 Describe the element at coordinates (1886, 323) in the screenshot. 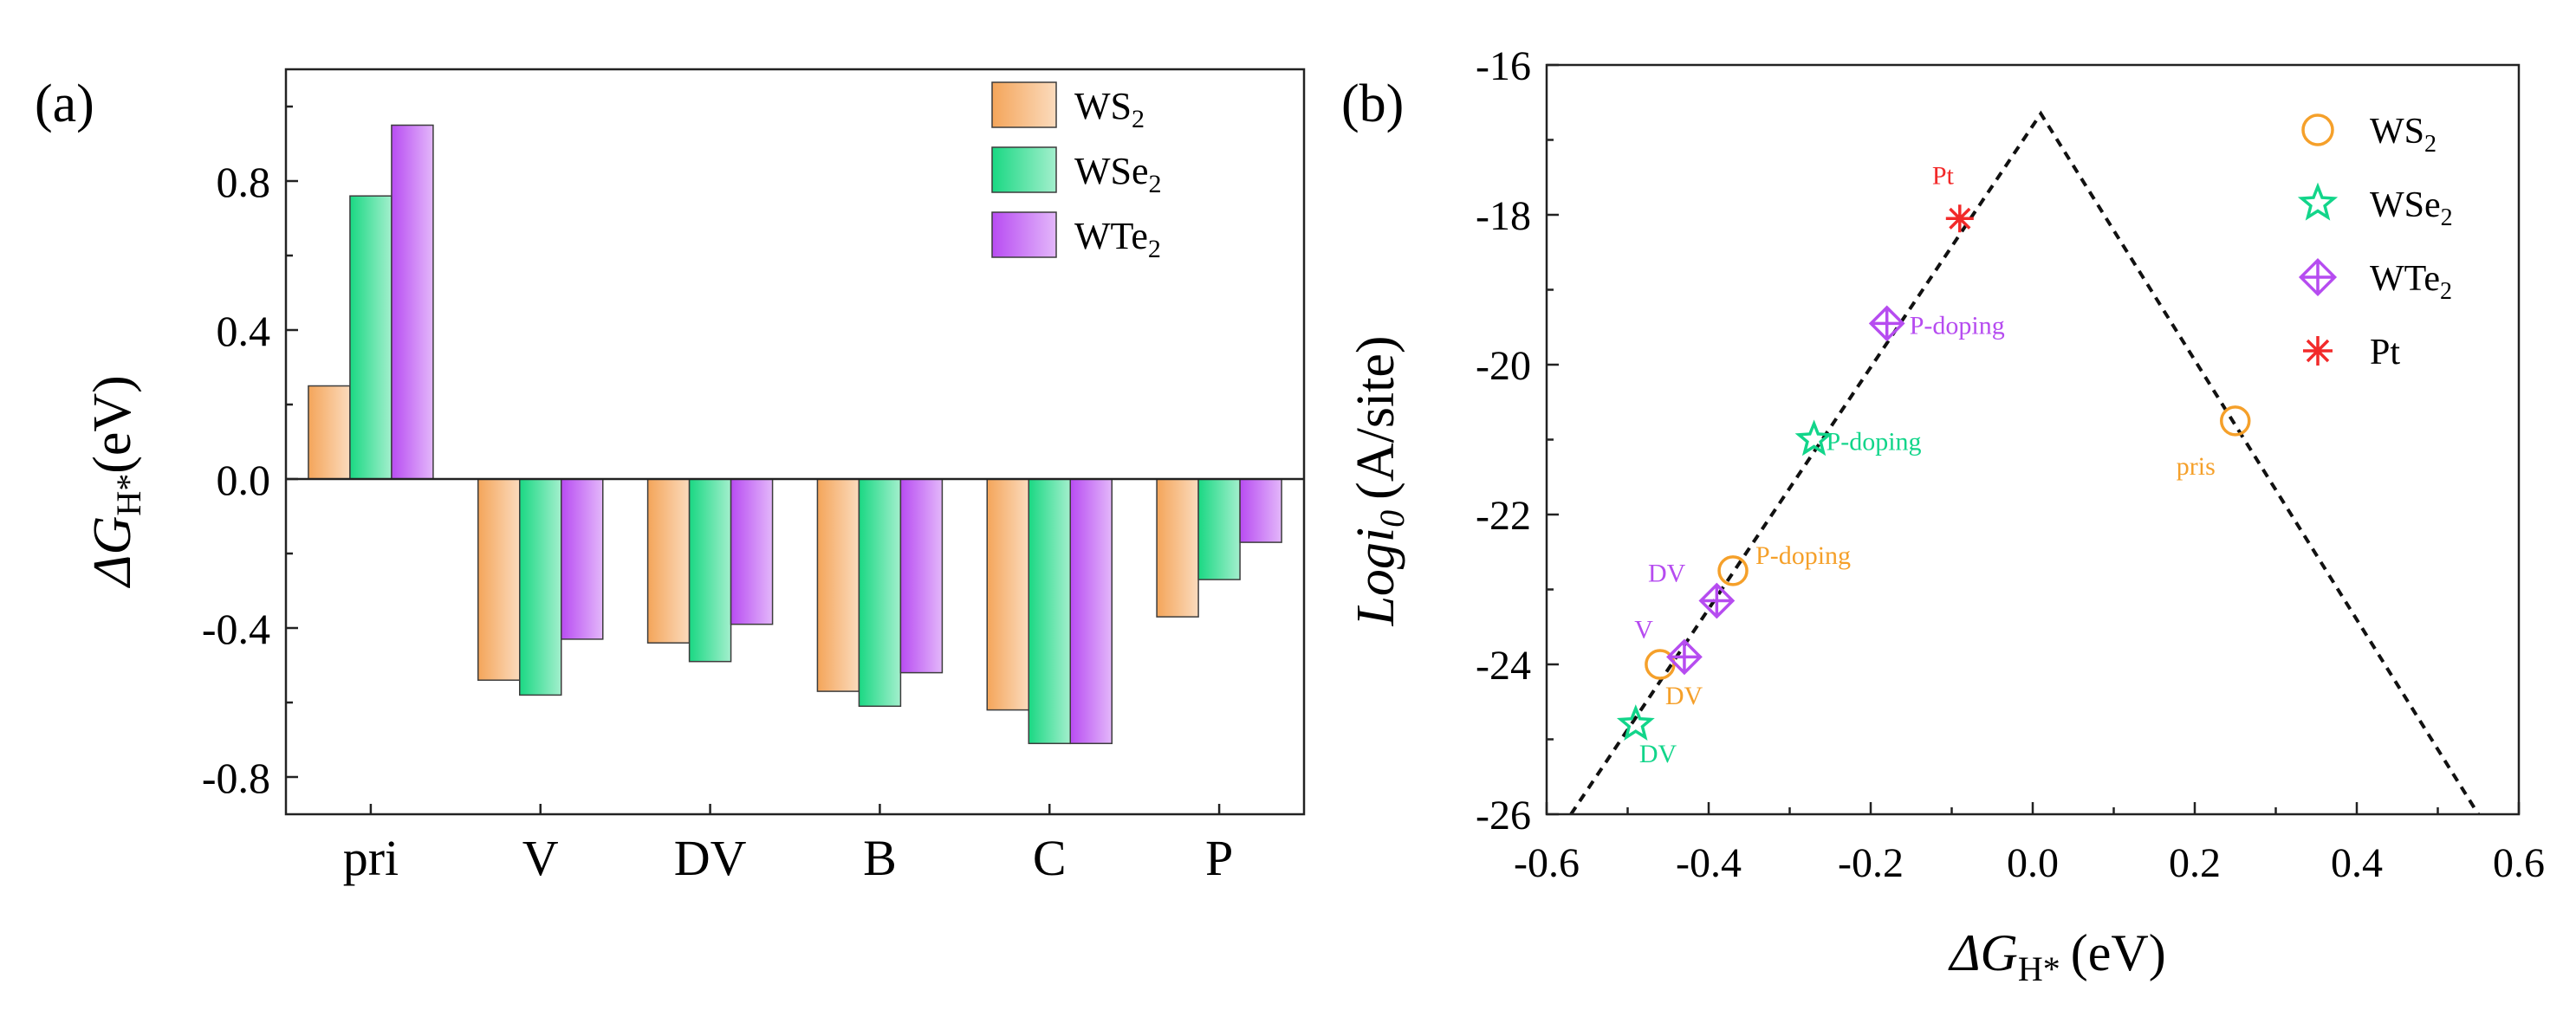

I see `point-WTe2-P-doping` at that location.